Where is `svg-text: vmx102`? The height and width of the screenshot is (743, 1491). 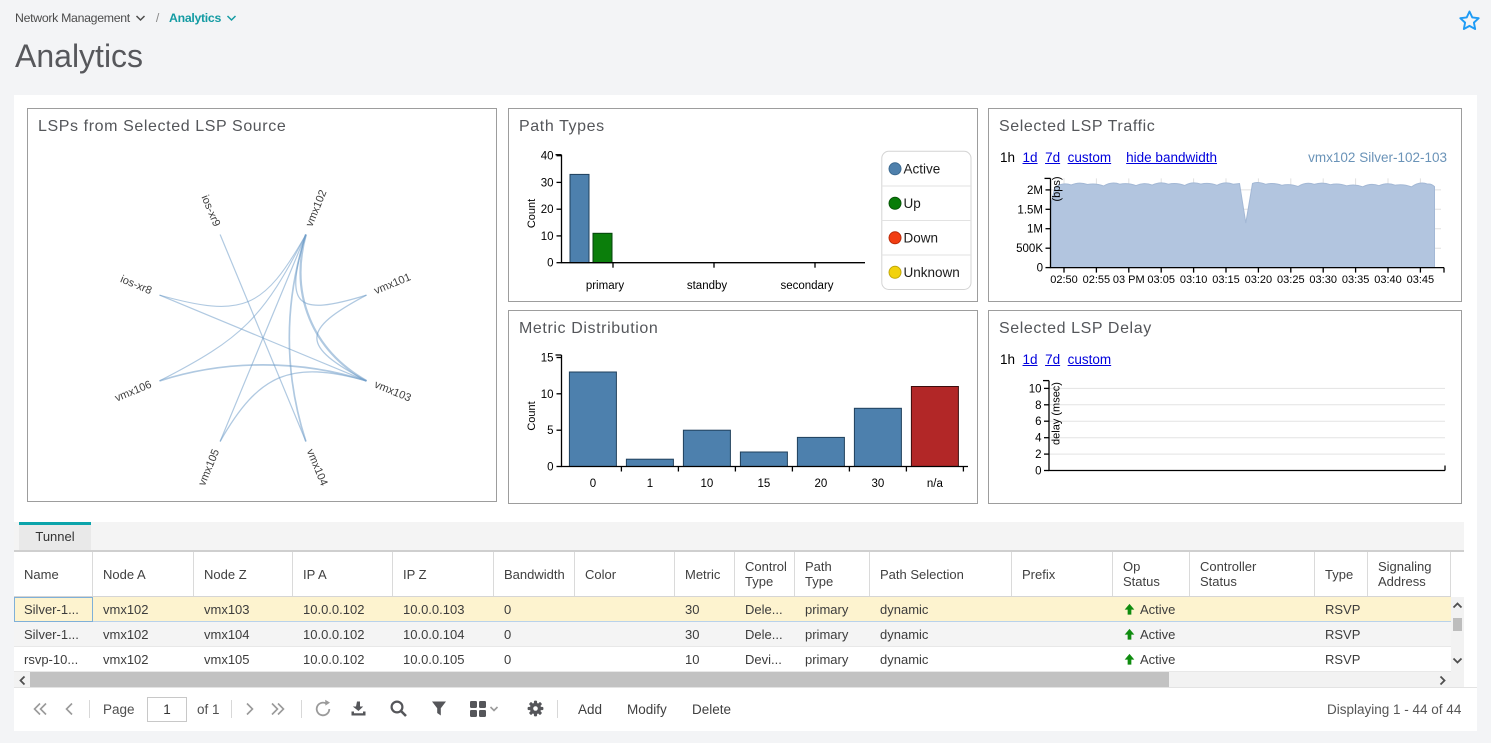
svg-text: vmx102 is located at coordinates (317, 208).